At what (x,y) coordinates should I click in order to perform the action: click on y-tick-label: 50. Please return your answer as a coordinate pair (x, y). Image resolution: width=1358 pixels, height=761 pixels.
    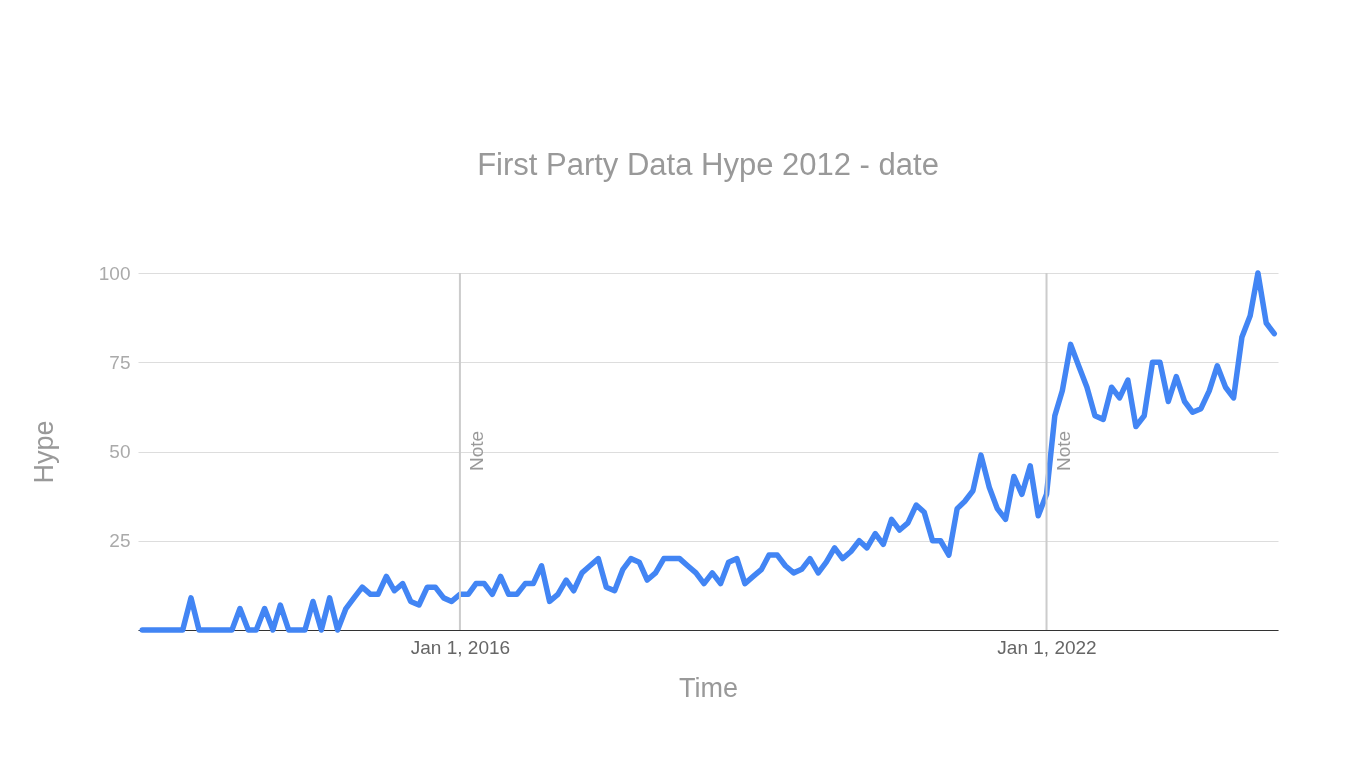
    Looking at the image, I should click on (120, 451).